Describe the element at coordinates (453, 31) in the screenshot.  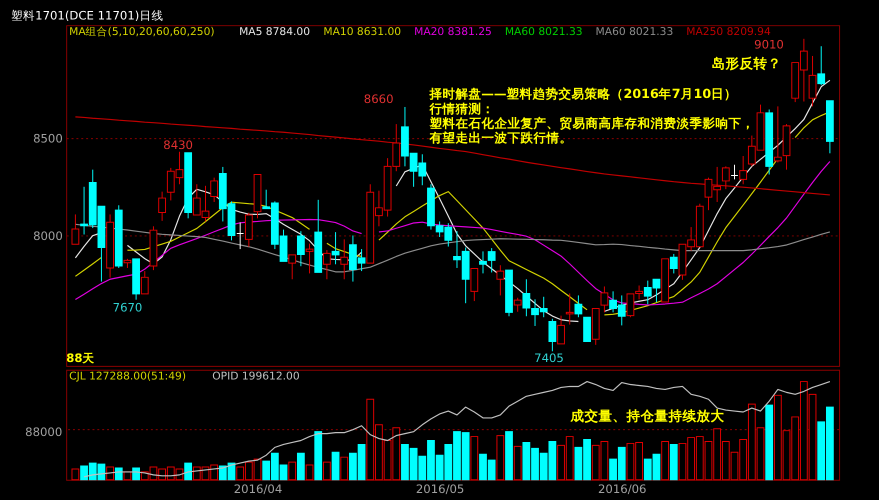
I see `text: MA20 8381.25` at that location.